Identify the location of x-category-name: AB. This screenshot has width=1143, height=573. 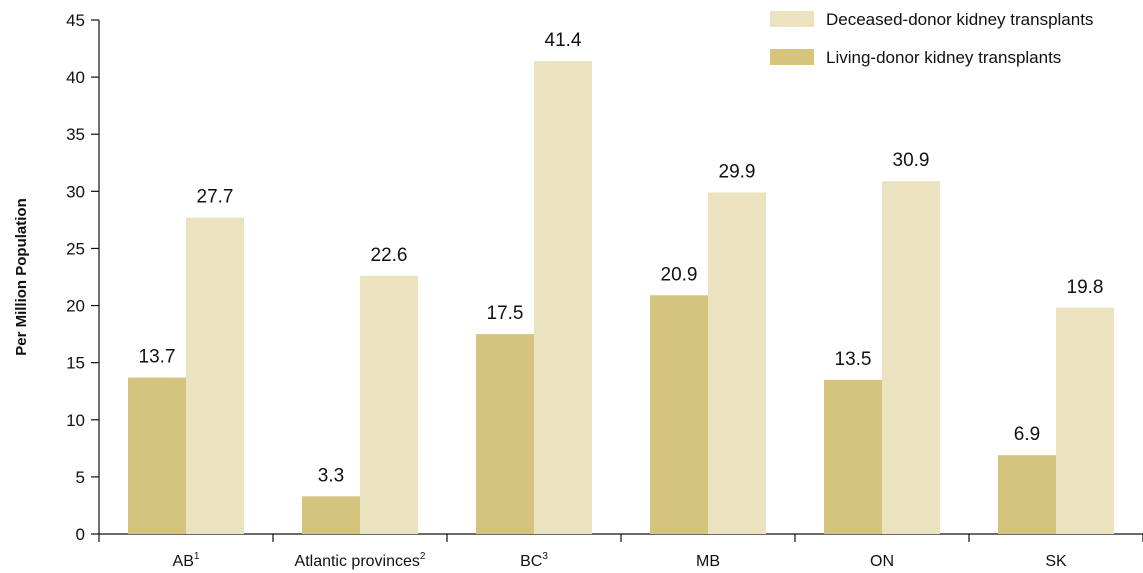
(183, 561).